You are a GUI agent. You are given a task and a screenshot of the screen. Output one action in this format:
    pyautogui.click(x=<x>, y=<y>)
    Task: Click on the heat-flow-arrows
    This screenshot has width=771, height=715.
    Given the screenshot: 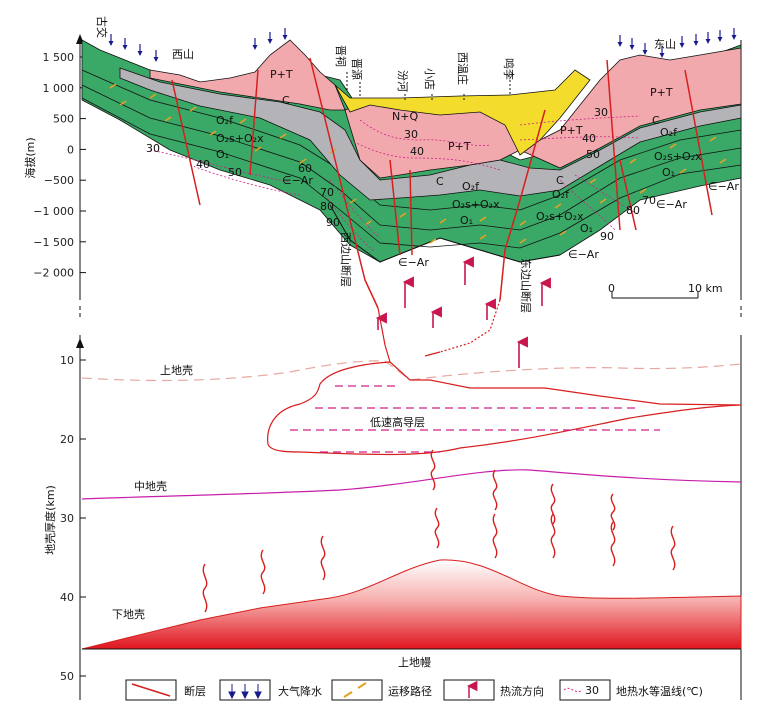 What is the action you would take?
    pyautogui.click(x=463, y=312)
    